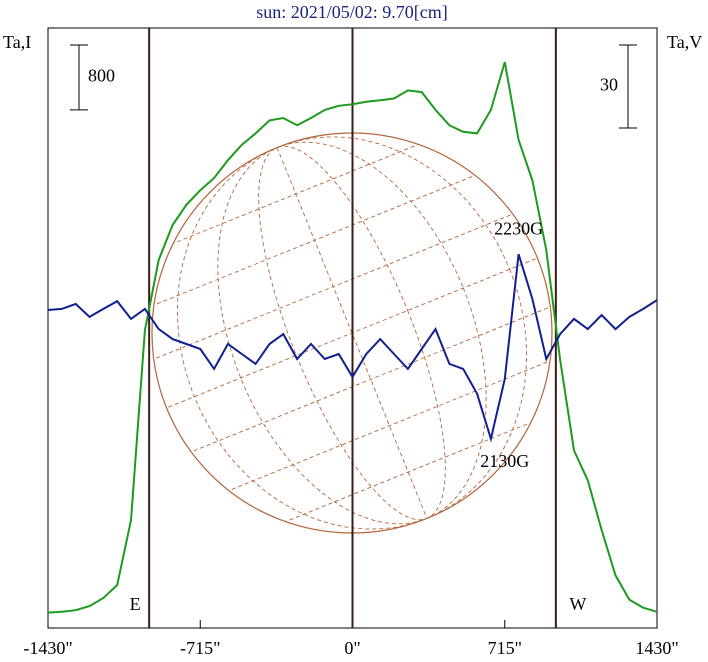 The image size is (708, 662). What do you see at coordinates (47, 648) in the screenshot?
I see `x-tick-label: -1430"` at bounding box center [47, 648].